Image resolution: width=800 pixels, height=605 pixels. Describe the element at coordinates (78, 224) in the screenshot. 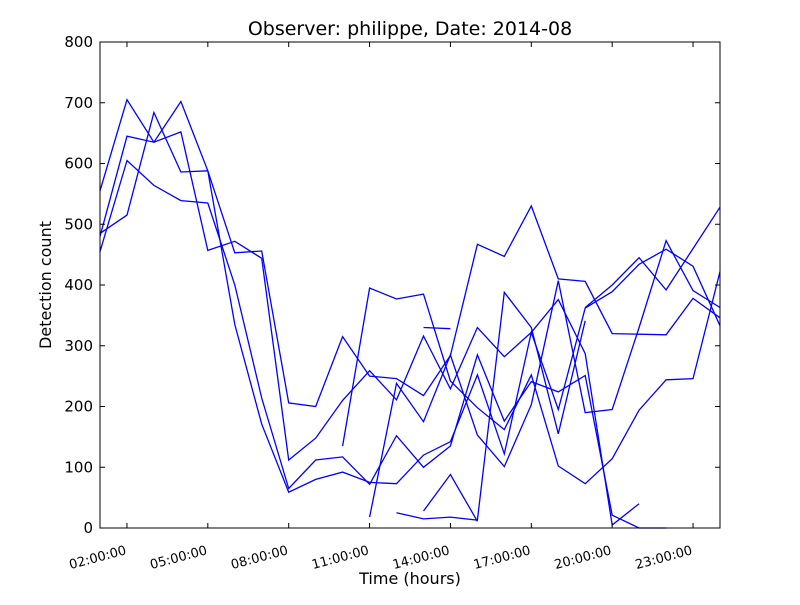

I see `y-tick-label: 500` at that location.